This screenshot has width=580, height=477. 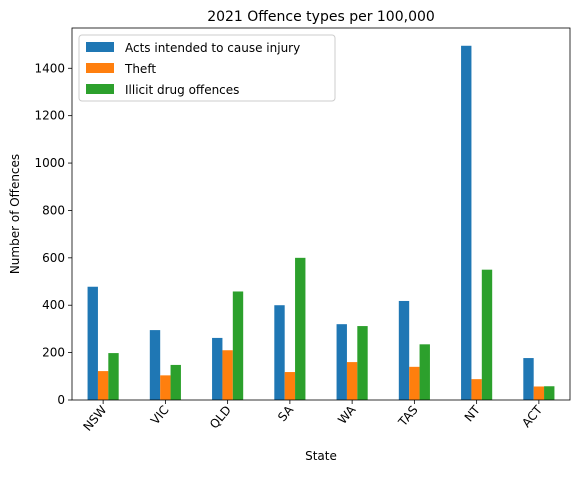 What do you see at coordinates (532, 416) in the screenshot?
I see `x-tick-label-act: ACT` at bounding box center [532, 416].